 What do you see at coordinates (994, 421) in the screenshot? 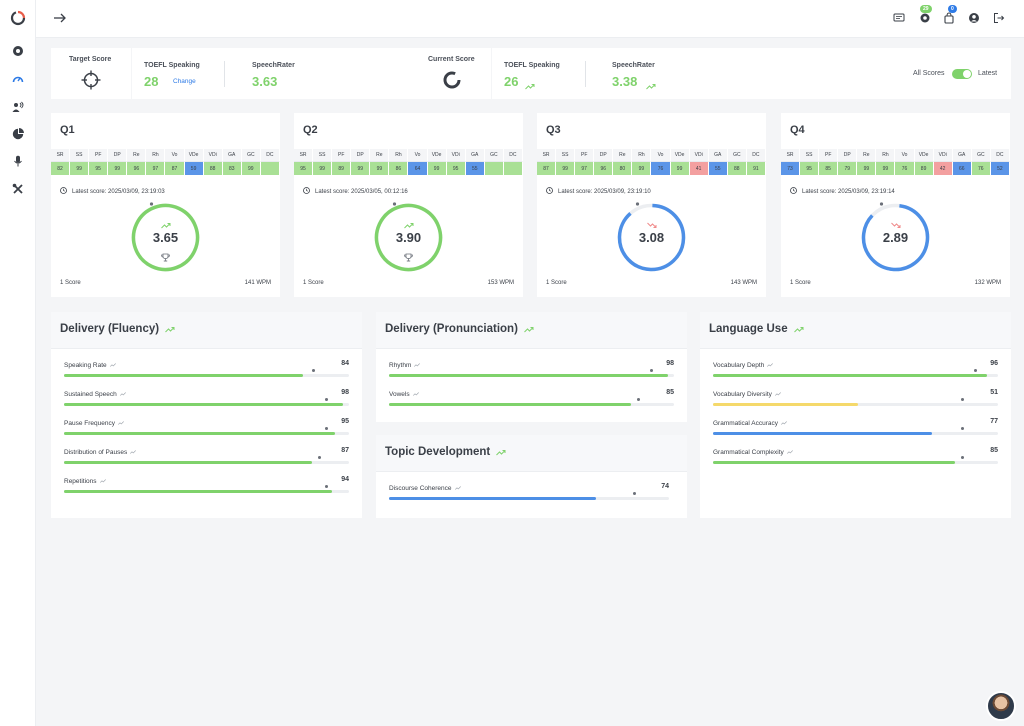
I see `metric-value: 77` at bounding box center [994, 421].